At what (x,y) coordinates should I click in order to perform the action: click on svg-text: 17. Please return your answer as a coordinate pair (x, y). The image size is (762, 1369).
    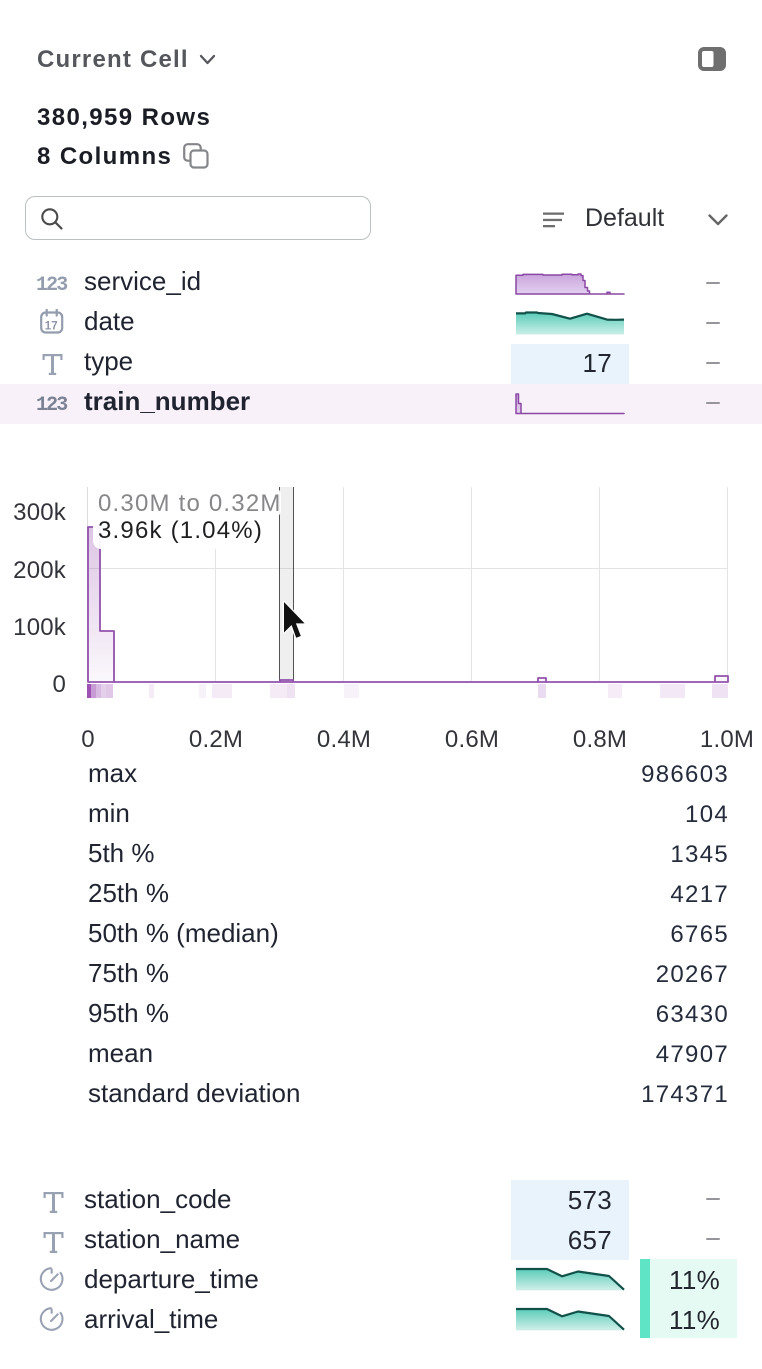
    Looking at the image, I should click on (51, 327).